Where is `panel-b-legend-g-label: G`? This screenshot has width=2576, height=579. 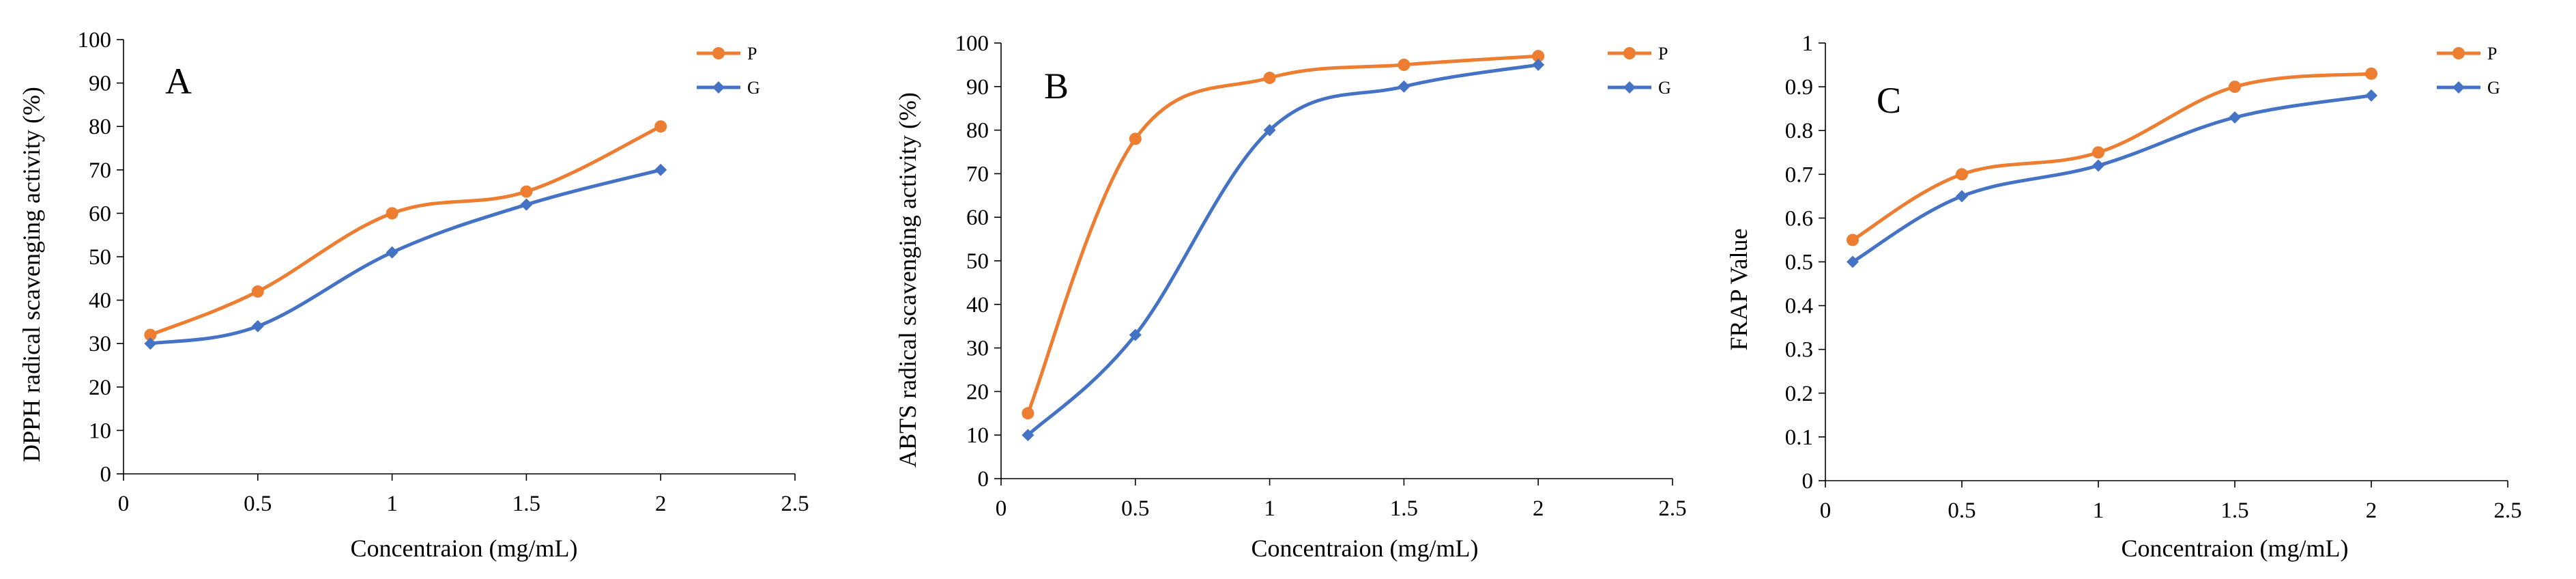 panel-b-legend-g-label: G is located at coordinates (1664, 88).